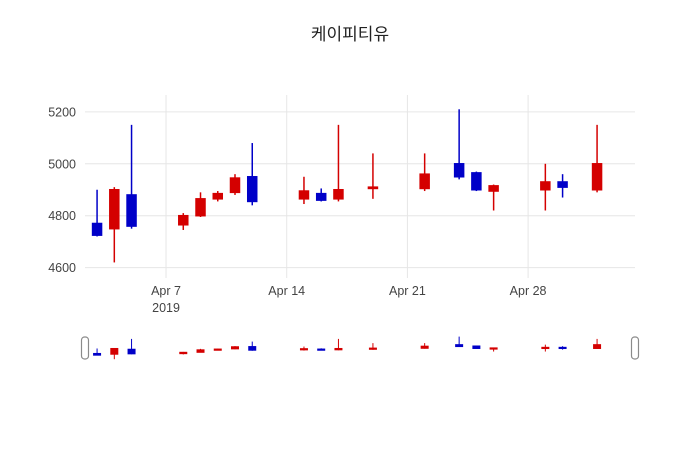  I want to click on chart-title: 케이피티유, so click(350, 34).